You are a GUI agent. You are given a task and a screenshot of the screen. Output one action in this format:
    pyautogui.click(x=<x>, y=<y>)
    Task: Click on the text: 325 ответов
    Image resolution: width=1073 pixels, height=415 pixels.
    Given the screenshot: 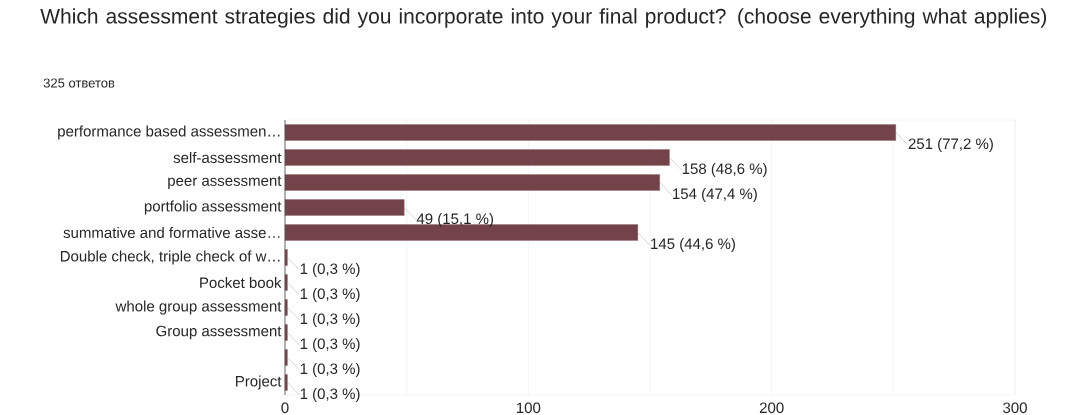 What is the action you would take?
    pyautogui.click(x=79, y=83)
    